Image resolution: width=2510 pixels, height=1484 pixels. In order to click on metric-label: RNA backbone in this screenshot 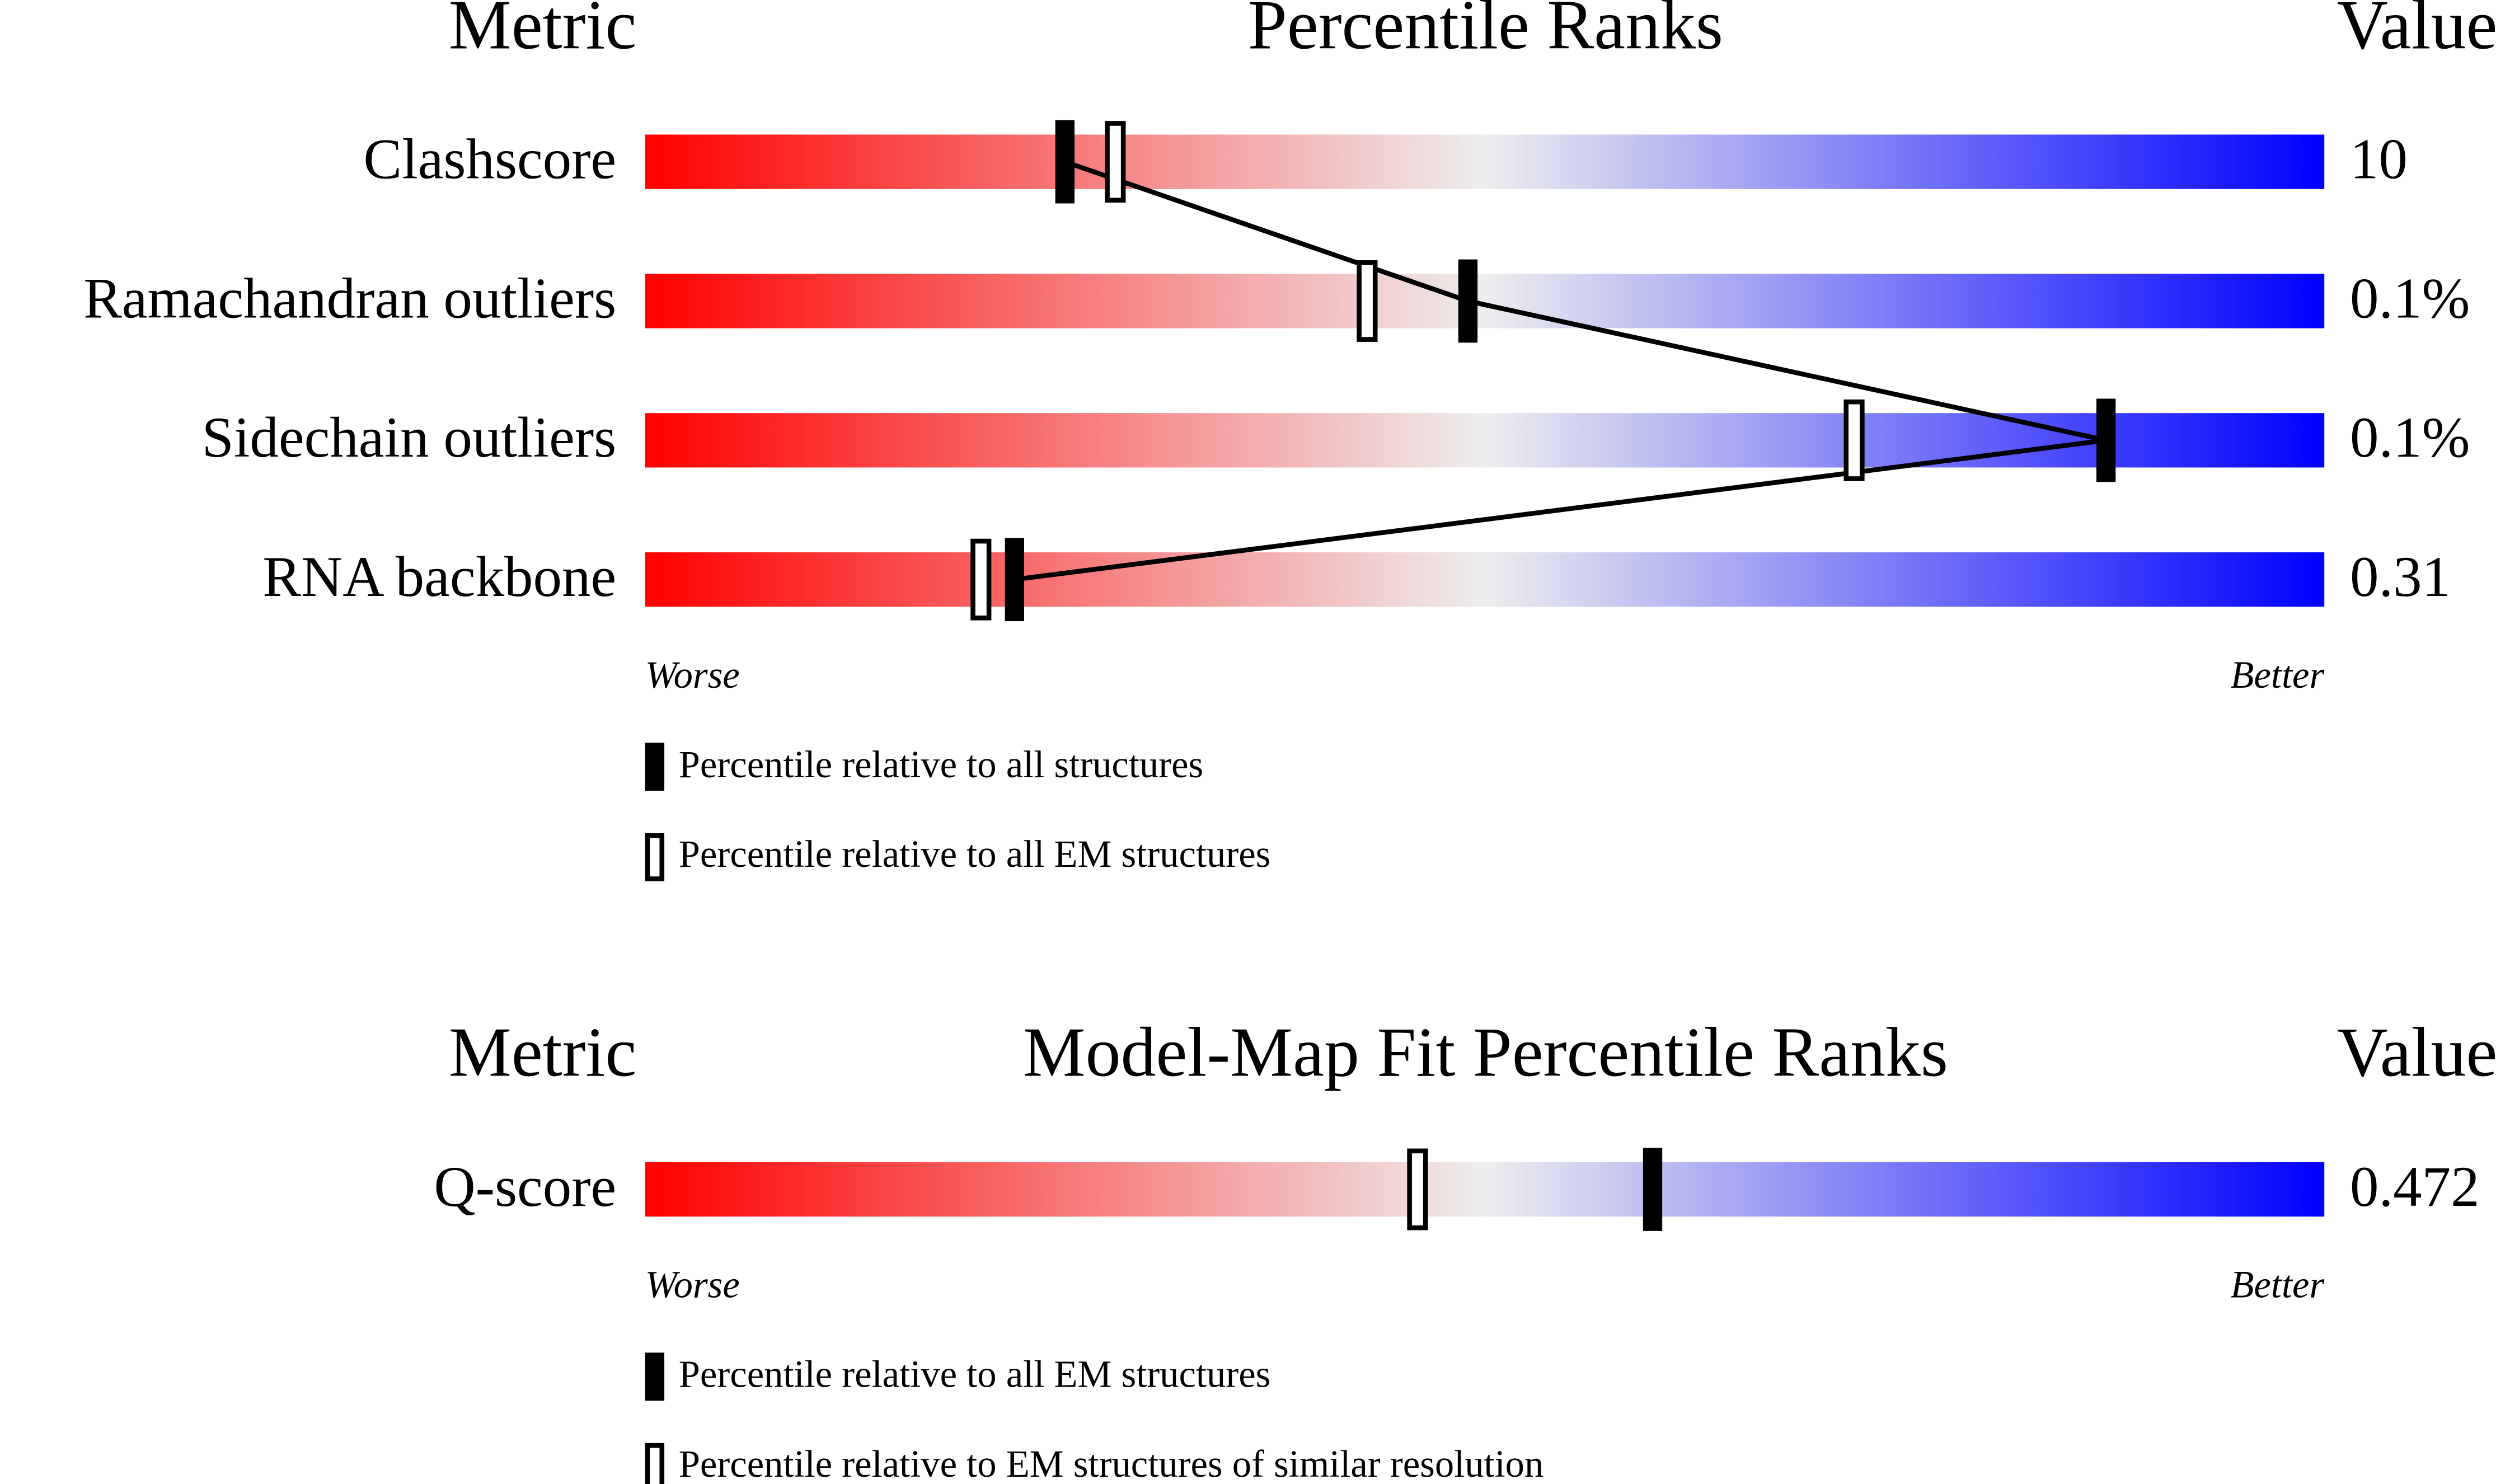, I will do `click(439, 577)`.